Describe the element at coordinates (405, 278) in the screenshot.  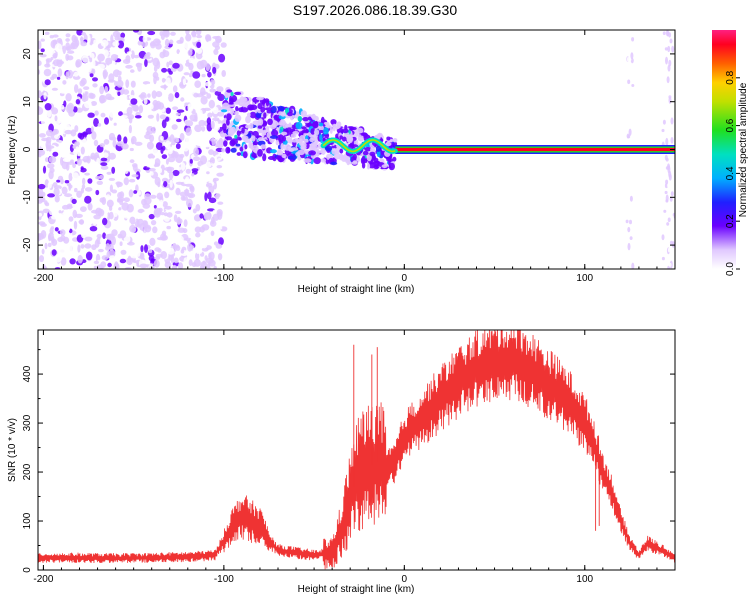
I see `spectrogram-xtick-label: 0` at that location.